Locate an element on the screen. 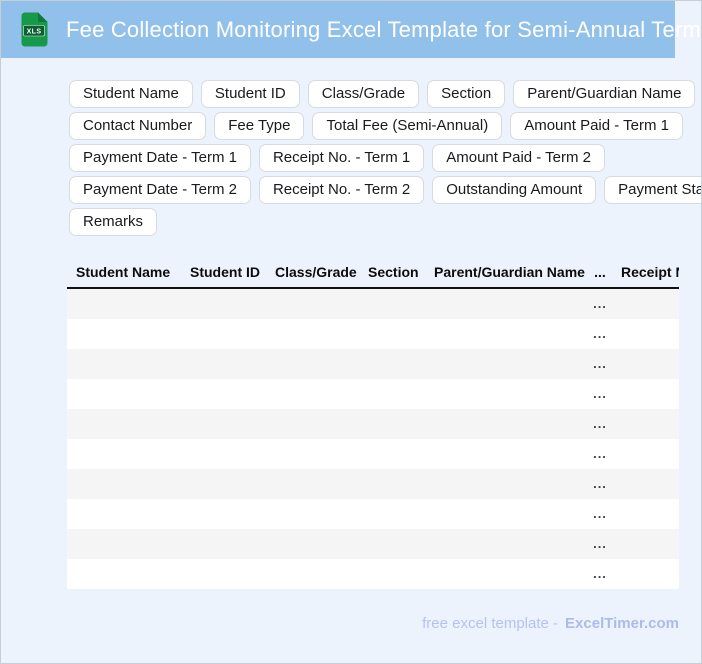  chip-receipt-no-term-1: Receipt No. - Term 1 is located at coordinates (341, 158).